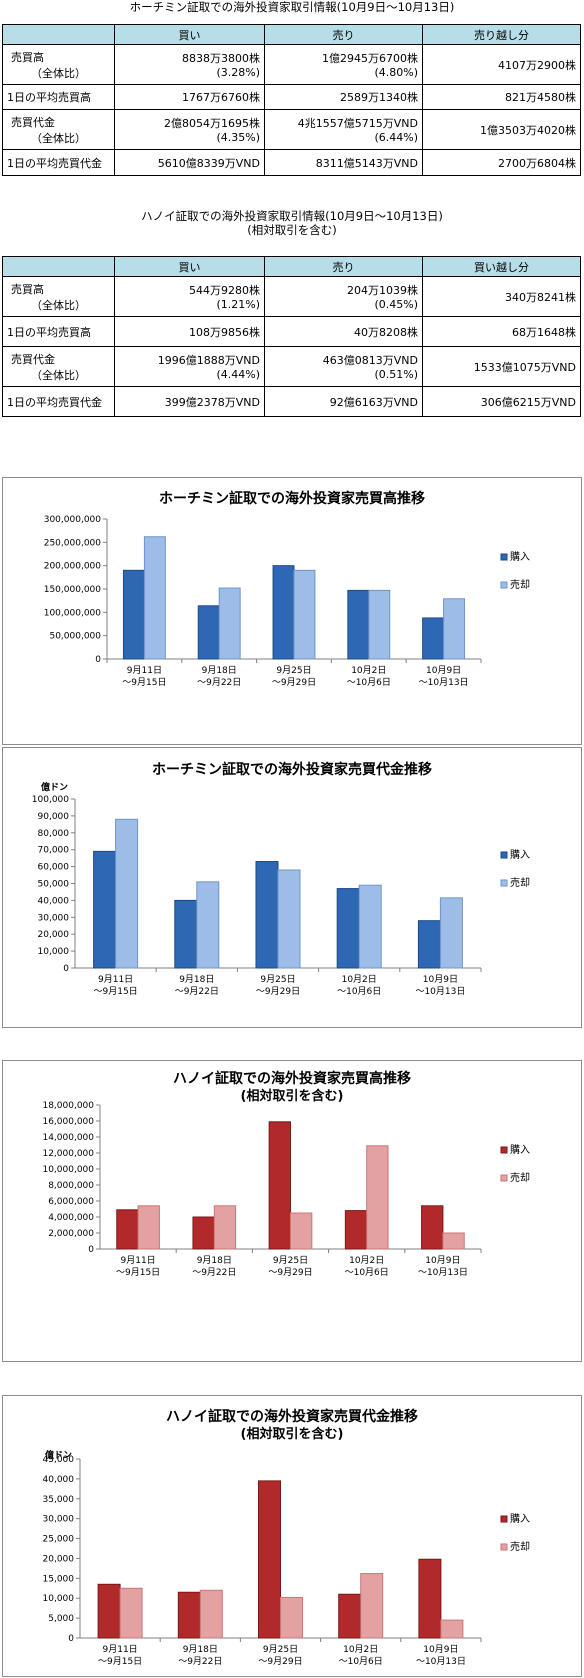 The image size is (584, 1678). What do you see at coordinates (370, 360) in the screenshot?
I see `sell-value: 463億0813万VND` at bounding box center [370, 360].